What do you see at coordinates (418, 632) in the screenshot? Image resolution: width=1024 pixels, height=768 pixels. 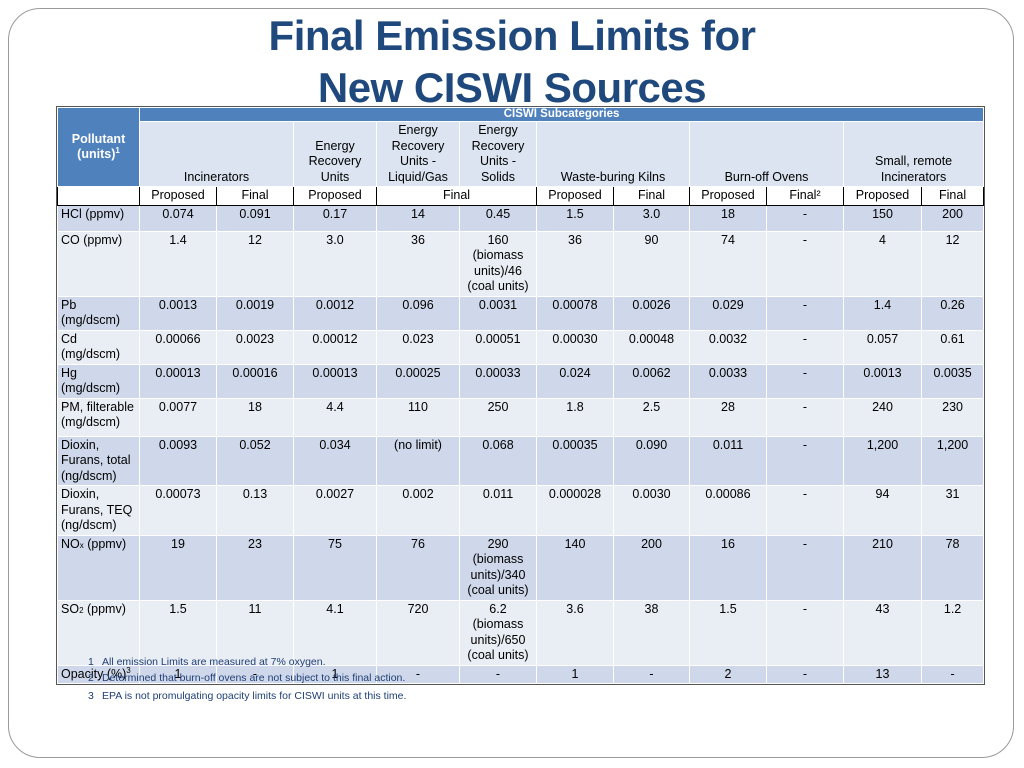 I see `table-cell: 720` at bounding box center [418, 632].